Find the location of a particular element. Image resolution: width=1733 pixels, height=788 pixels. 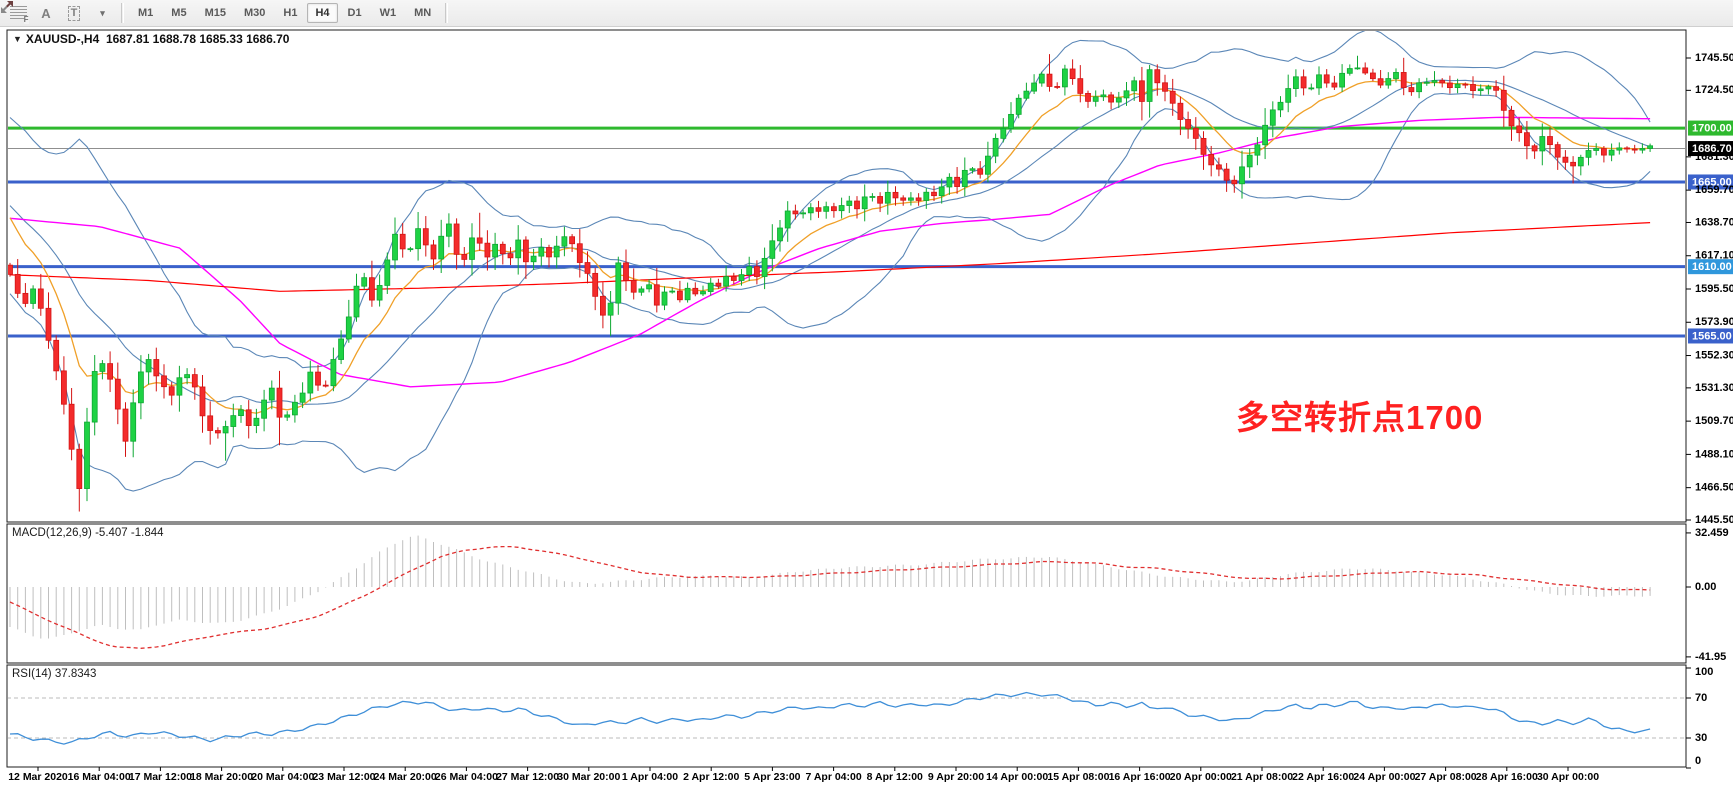

rsi-tick-label: 100 is located at coordinates (1704, 672).